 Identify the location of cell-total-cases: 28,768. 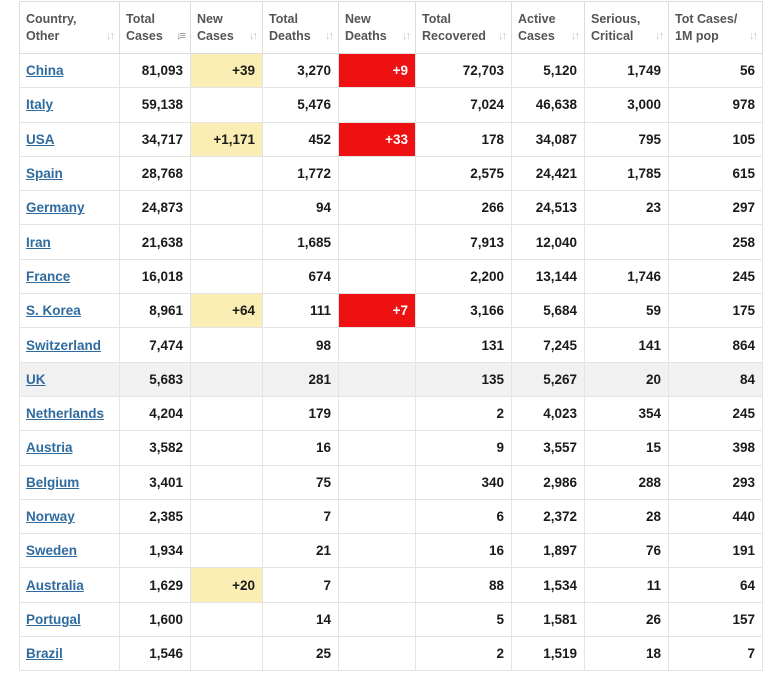
(155, 173).